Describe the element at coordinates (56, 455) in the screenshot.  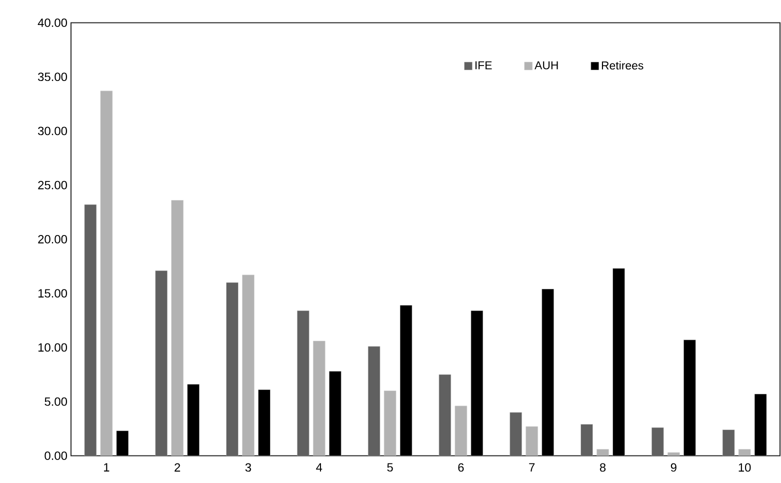
I see `y-tick-label: 0.00` at that location.